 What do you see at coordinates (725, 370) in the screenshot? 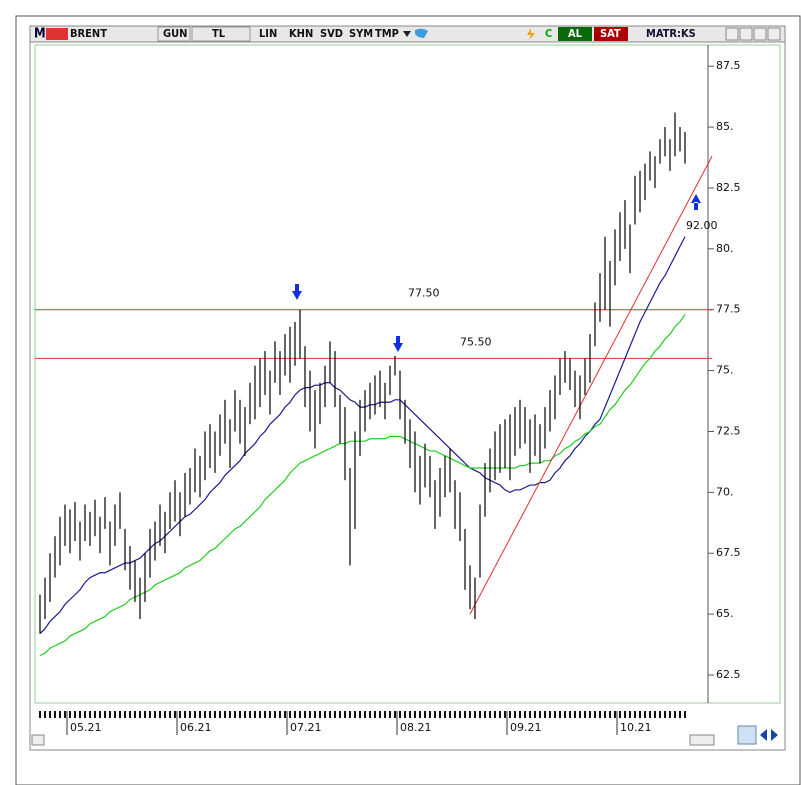
I see `y-tick-label: 75.` at bounding box center [725, 370].